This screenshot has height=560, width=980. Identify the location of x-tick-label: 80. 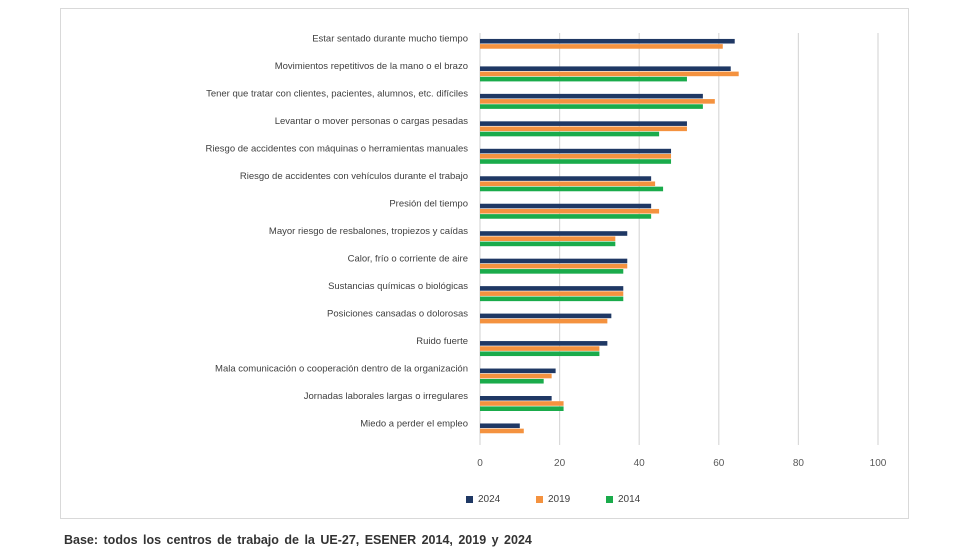
(799, 463).